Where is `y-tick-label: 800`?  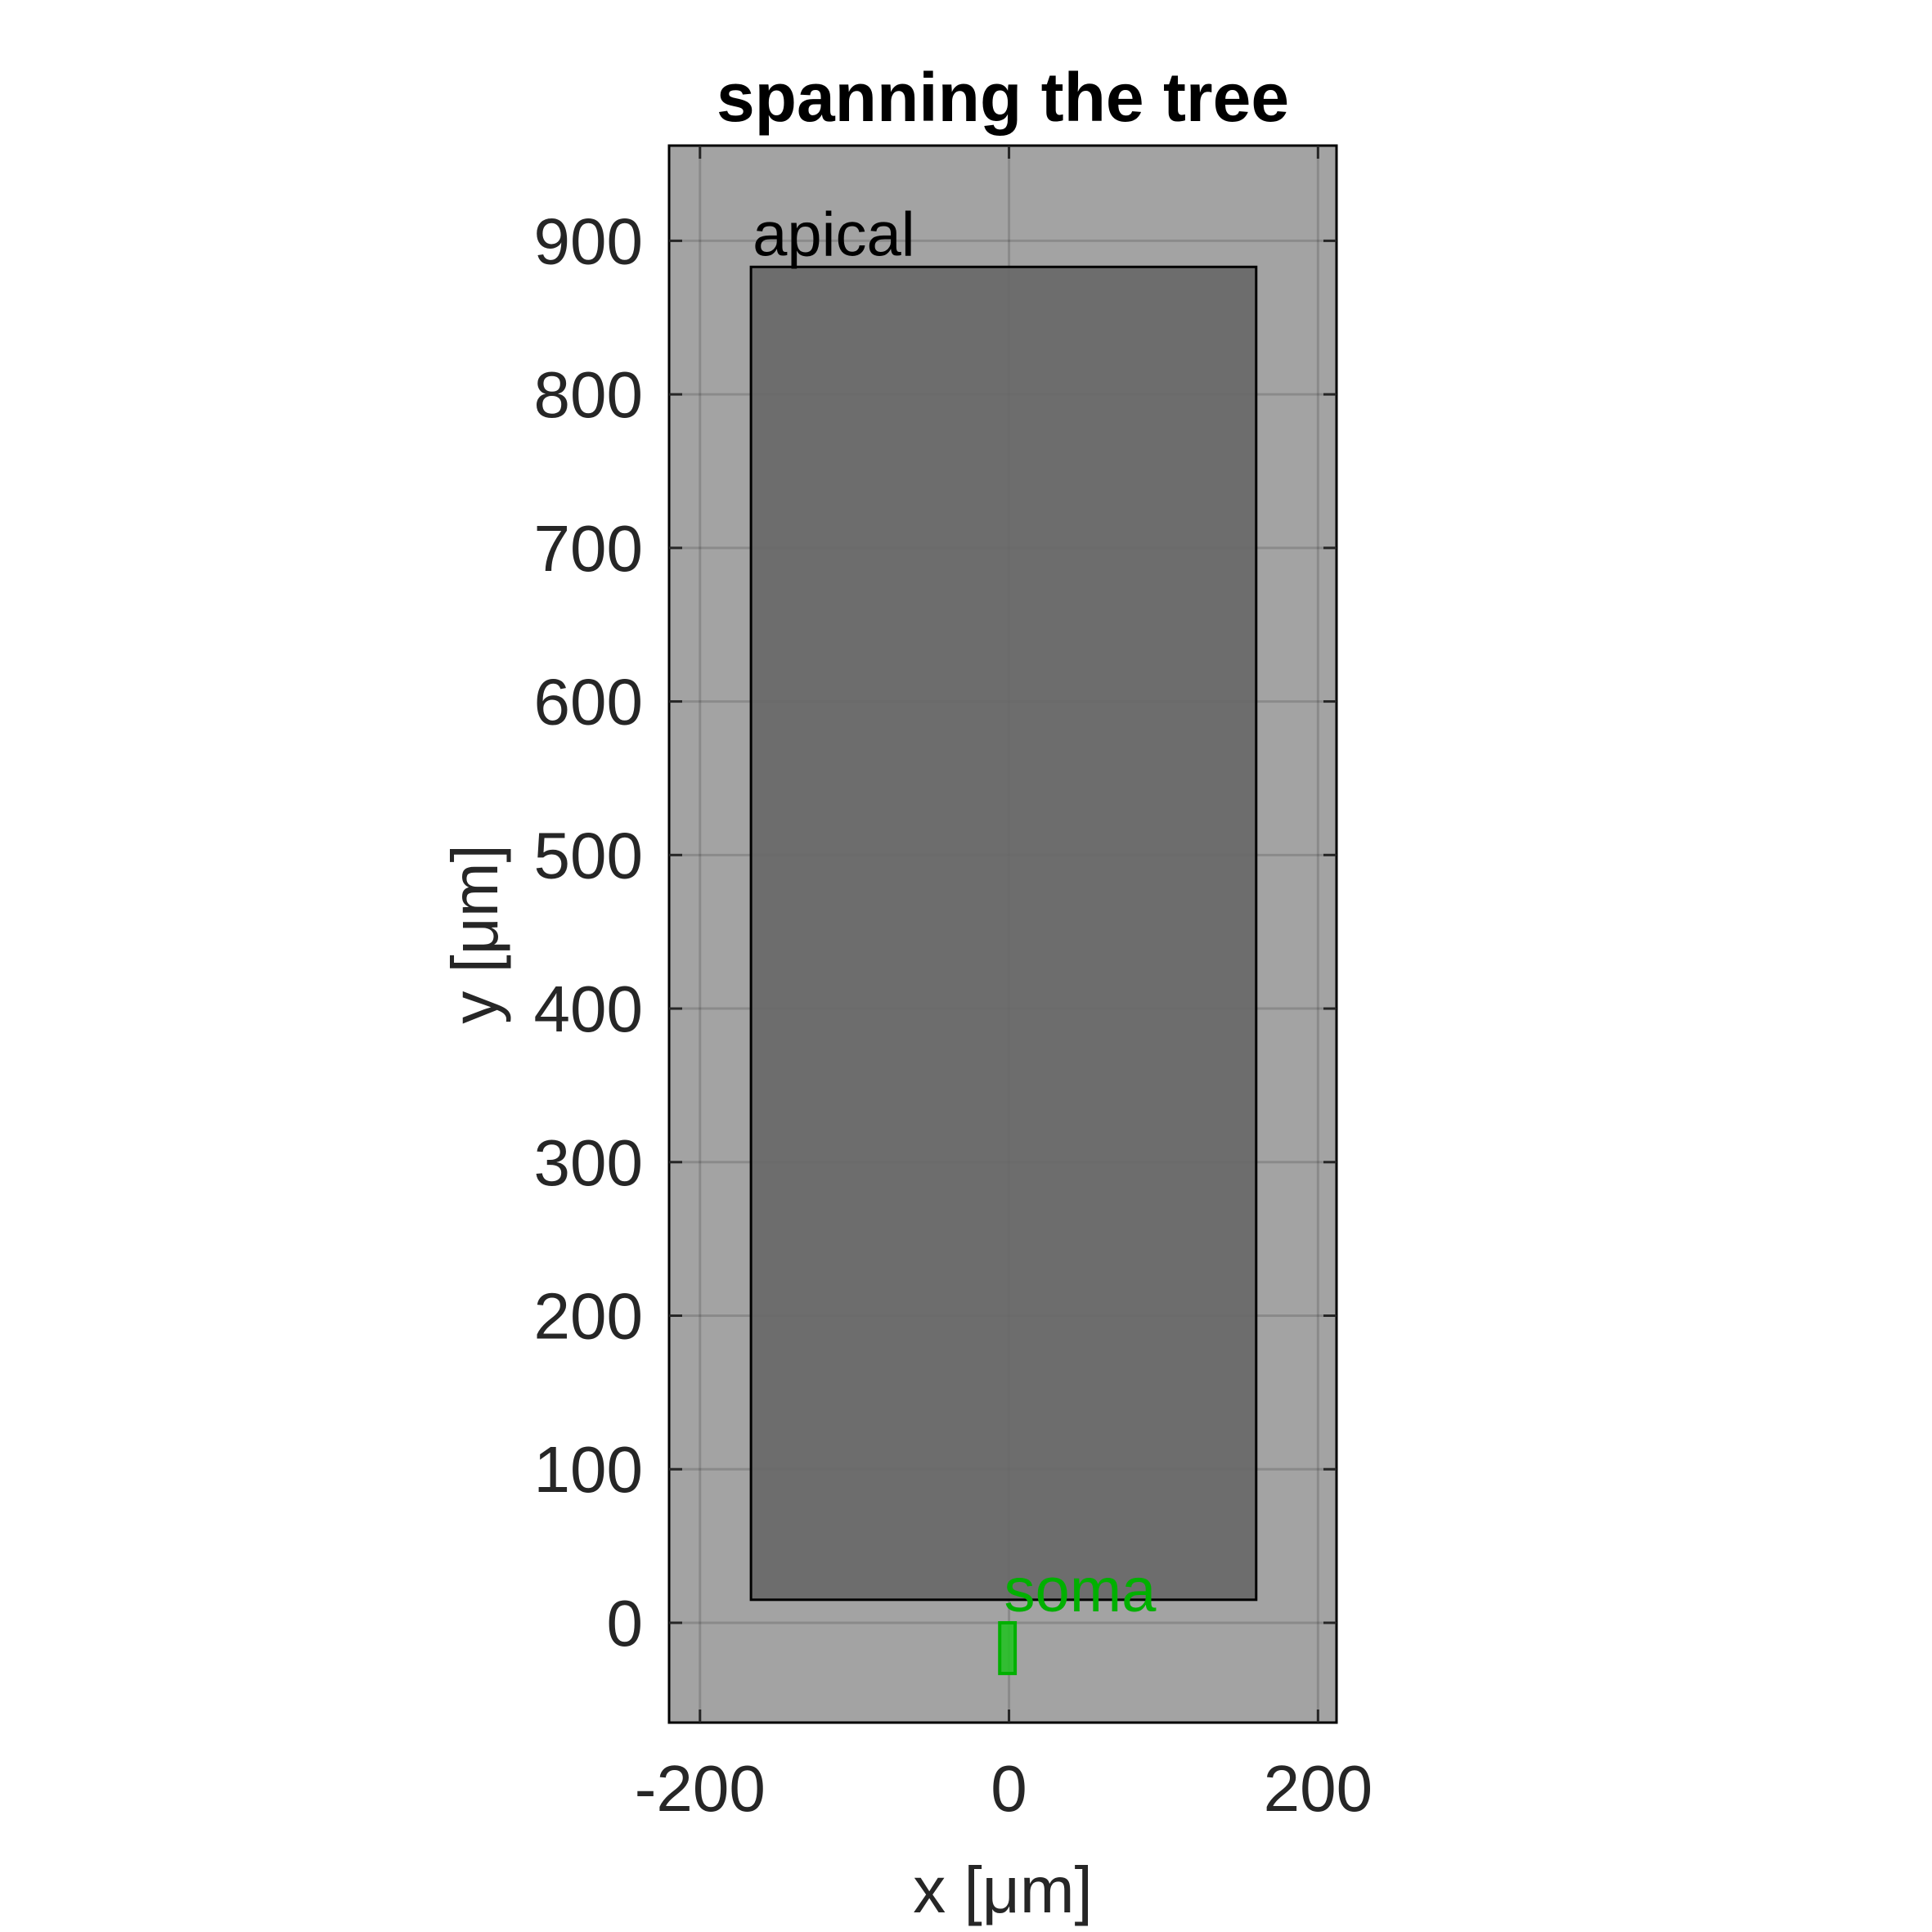
y-tick-label: 800 is located at coordinates (588, 395).